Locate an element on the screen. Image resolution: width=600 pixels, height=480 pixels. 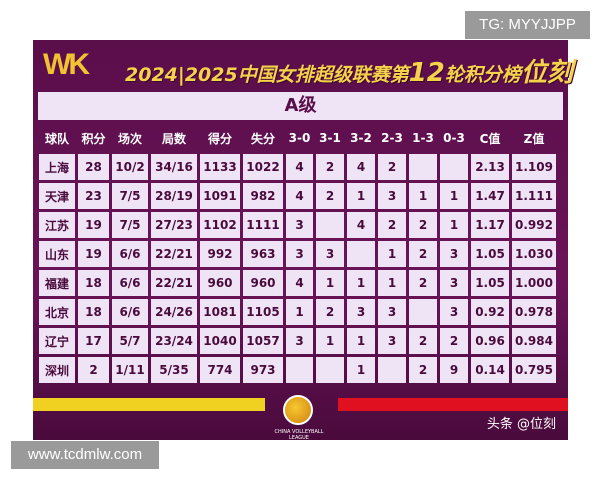
table-row: 福建 18 6/6 22/21 960 960 4 1 1 1 2 3 1.05 1.000 is located at coordinates (297, 283).